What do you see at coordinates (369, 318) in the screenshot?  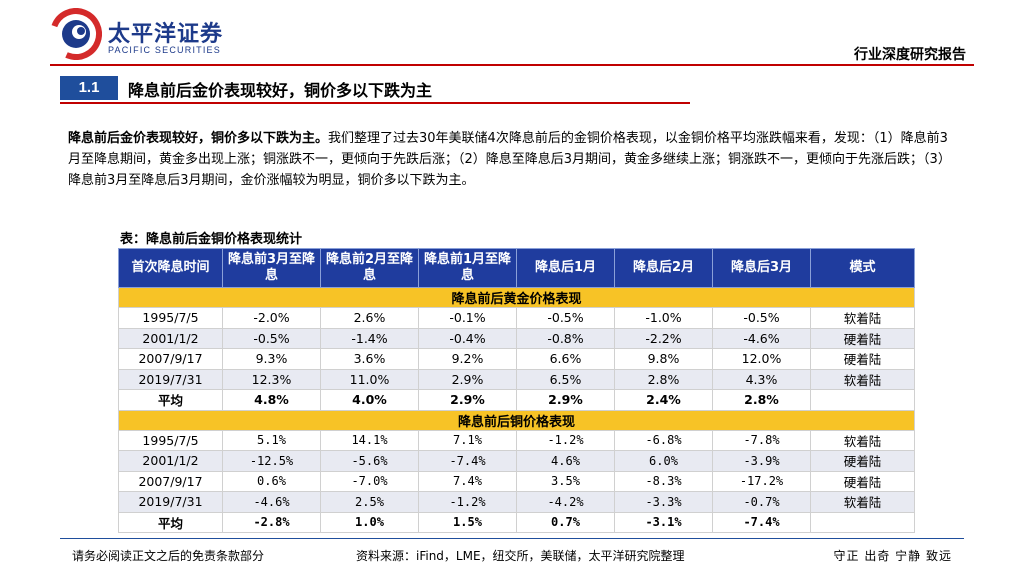 I see `table-cell: 2.6%` at bounding box center [369, 318].